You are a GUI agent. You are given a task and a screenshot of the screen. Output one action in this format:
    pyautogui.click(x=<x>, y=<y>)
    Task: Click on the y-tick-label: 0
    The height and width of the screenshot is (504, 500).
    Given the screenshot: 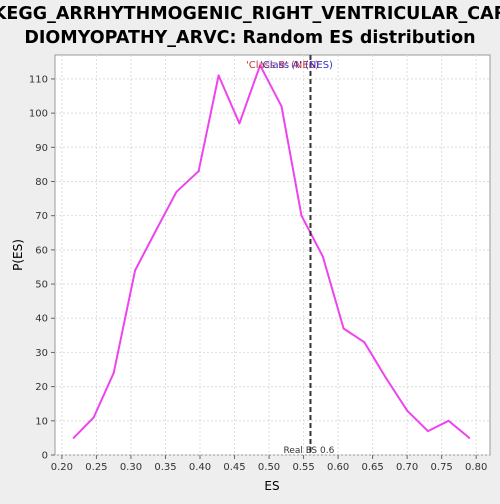 What is the action you would take?
    pyautogui.click(x=45, y=456)
    